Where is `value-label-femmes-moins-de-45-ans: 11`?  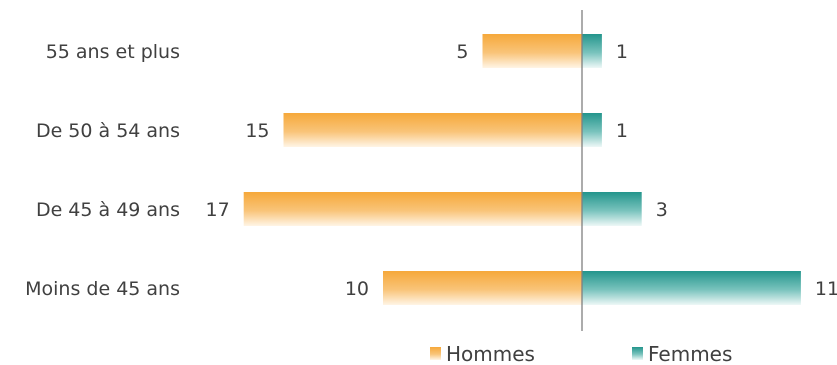 value-label-femmes-moins-de-45-ans: 11 is located at coordinates (826, 289).